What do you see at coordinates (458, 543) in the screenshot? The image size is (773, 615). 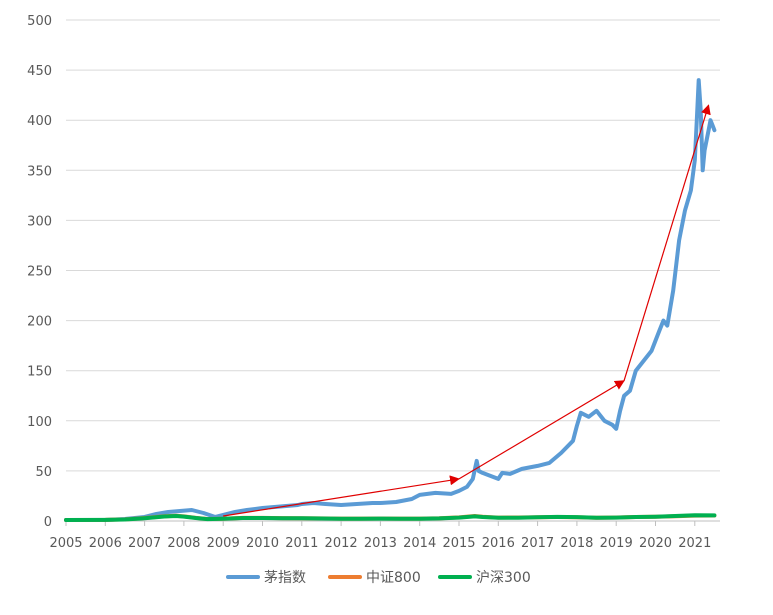 I see `x-tick-label: 2015` at bounding box center [458, 543].